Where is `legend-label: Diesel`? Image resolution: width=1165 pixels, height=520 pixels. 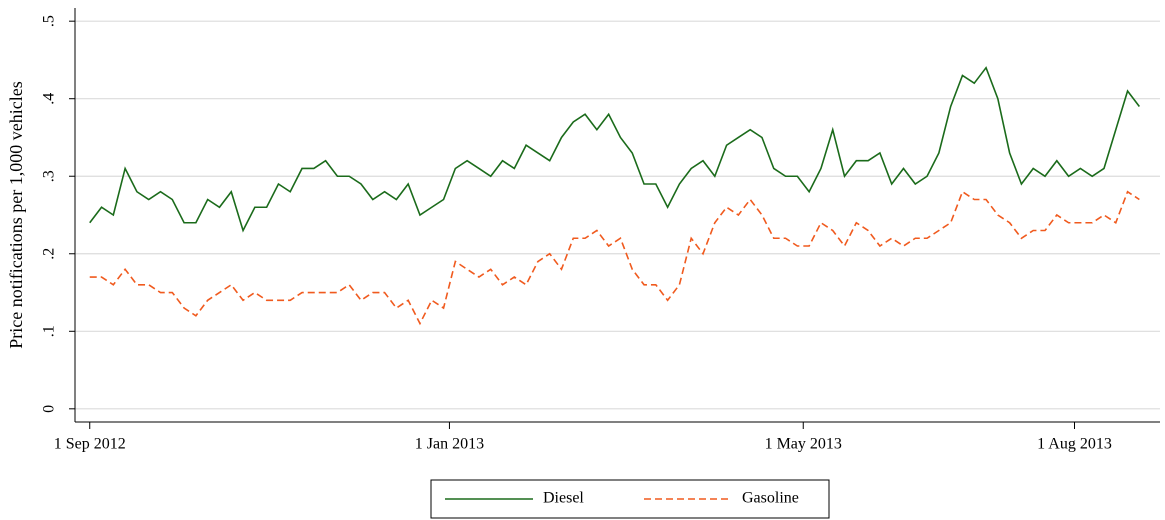
legend-label: Diesel is located at coordinates (563, 498).